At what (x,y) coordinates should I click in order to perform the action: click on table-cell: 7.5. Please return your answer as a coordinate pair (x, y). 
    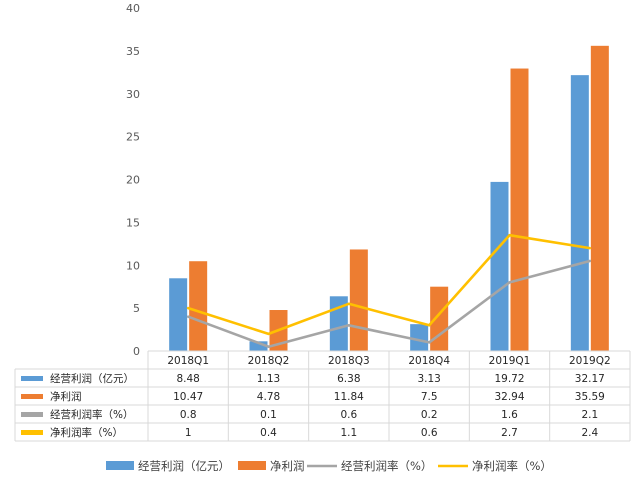
    Looking at the image, I should click on (429, 397).